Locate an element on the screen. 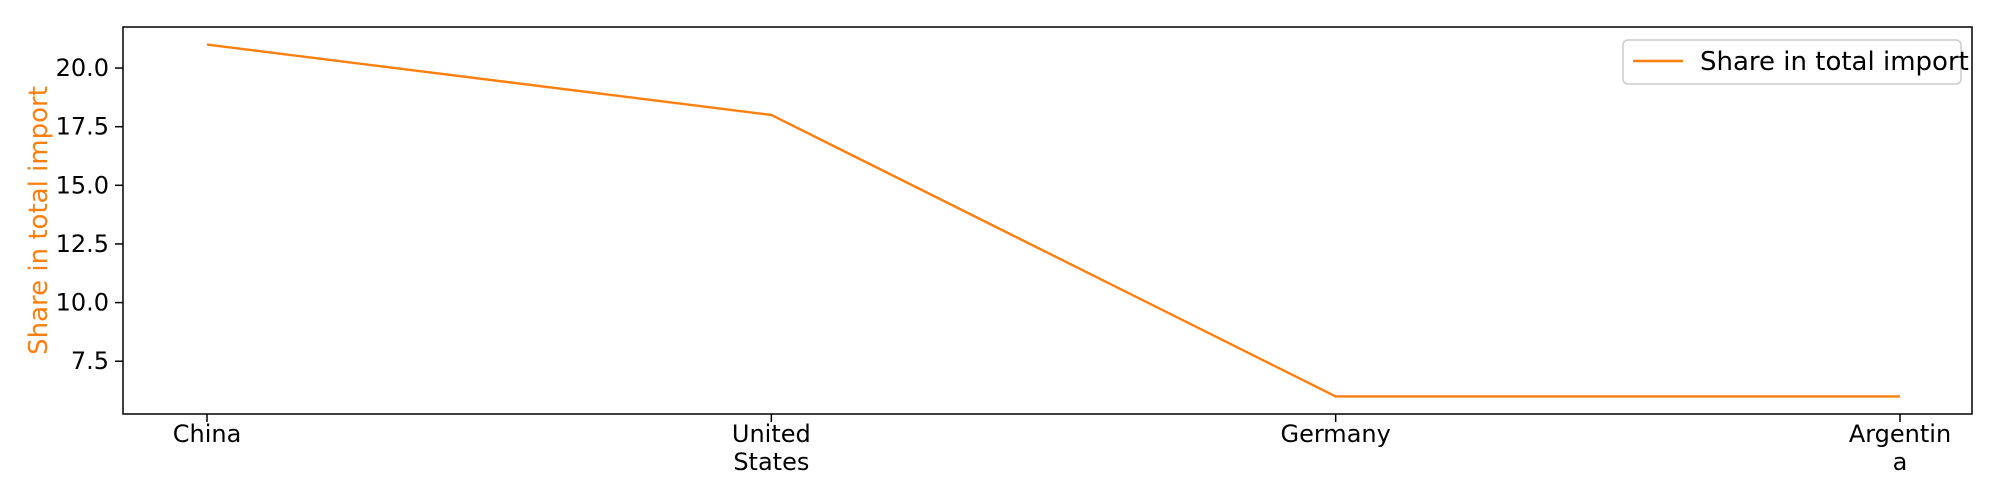 This screenshot has height=500, width=2000. x-tick-label-line: States is located at coordinates (771, 462).